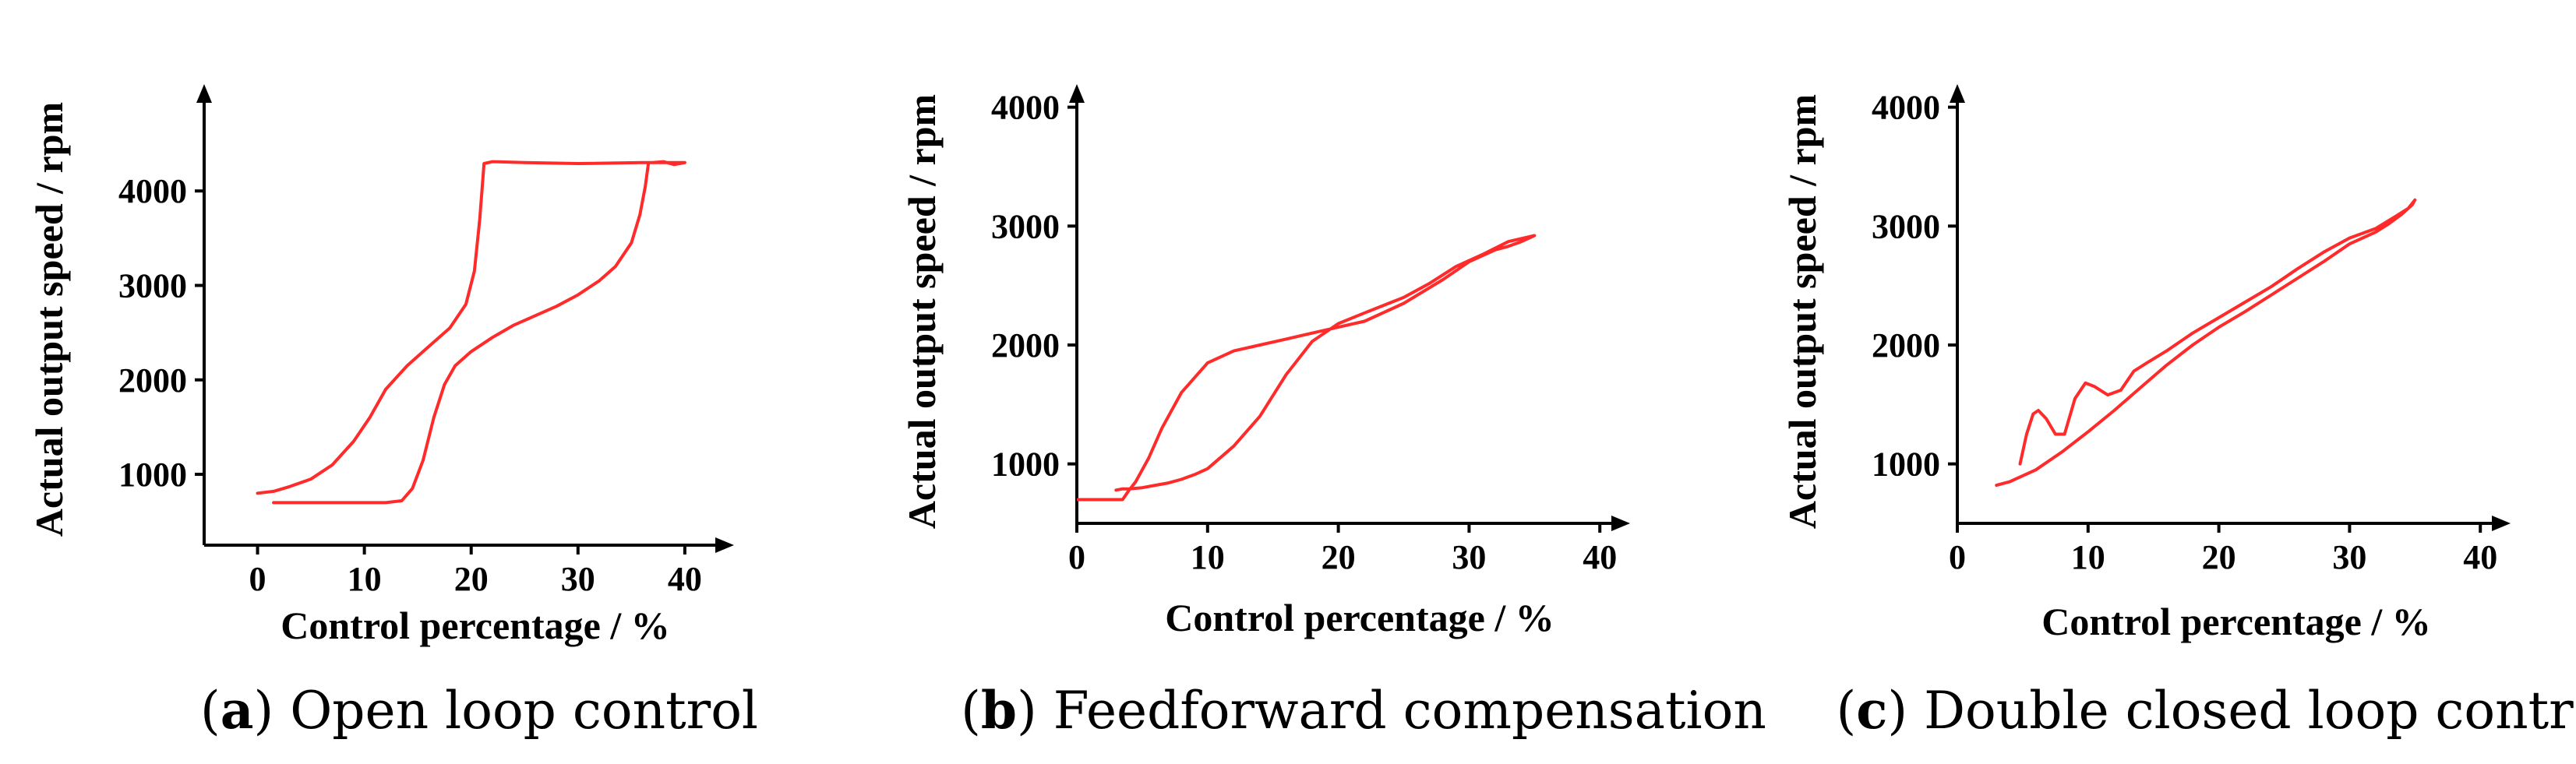 This screenshot has height=764, width=2576. I want to click on panel-a-caption-text: Open loop control, so click(524, 711).